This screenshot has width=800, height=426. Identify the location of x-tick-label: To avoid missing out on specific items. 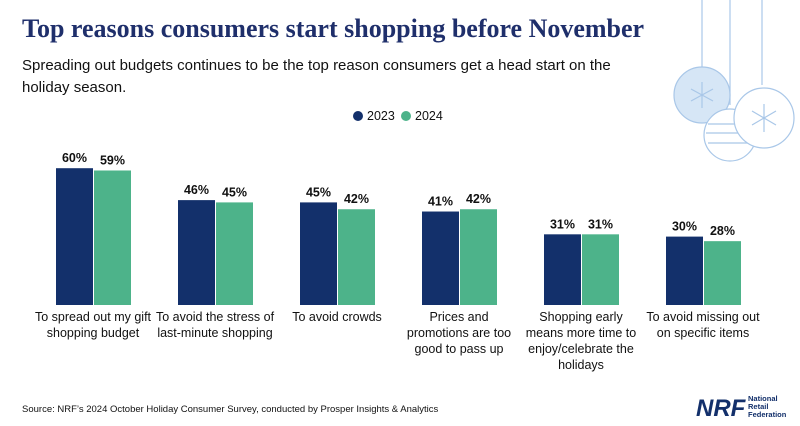
(703, 325).